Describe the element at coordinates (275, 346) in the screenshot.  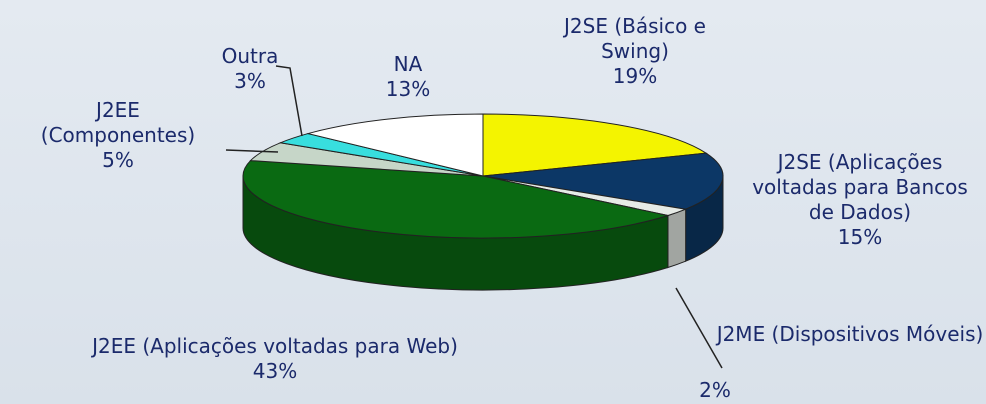
I see `slice-label: J2EE (Aplicações voltadas para Web)` at that location.